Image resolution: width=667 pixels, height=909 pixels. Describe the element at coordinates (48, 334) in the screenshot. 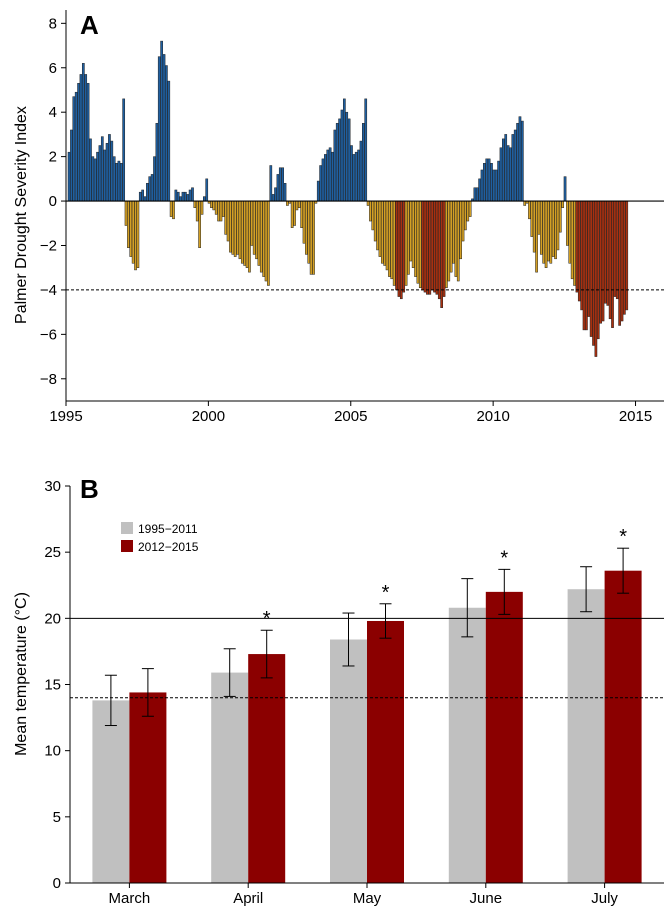

I see `pdsi-y-tick-label: −6` at that location.